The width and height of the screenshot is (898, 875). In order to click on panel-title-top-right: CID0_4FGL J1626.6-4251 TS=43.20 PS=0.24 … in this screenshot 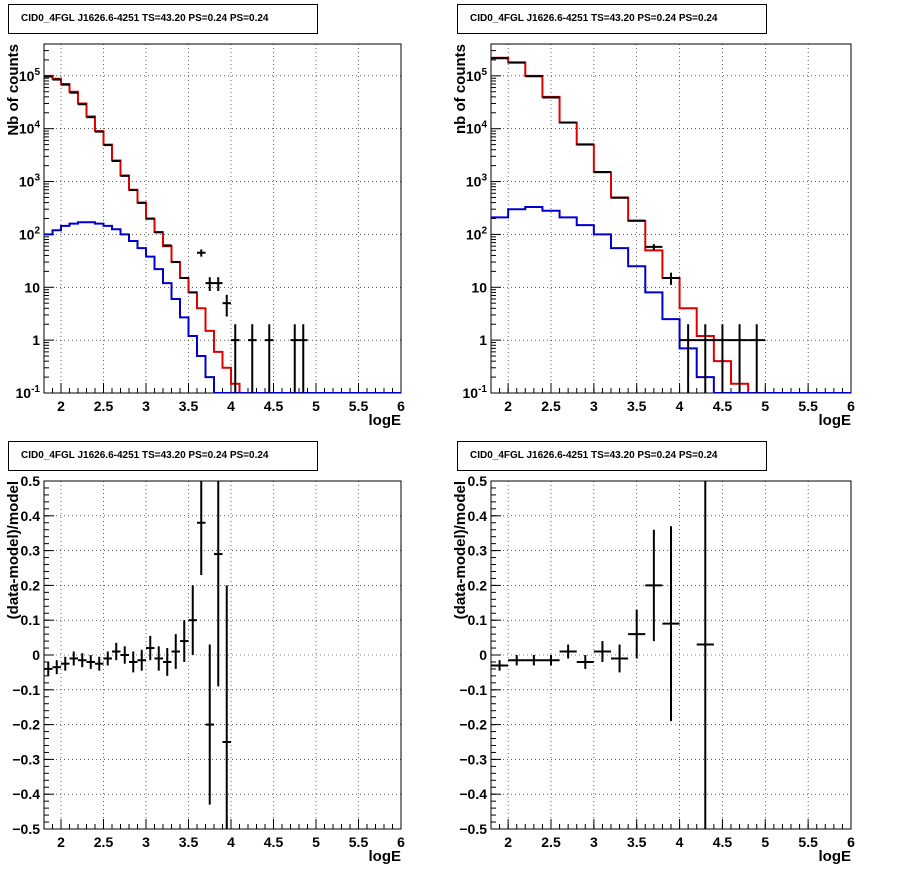, I will do `click(612, 19)`.